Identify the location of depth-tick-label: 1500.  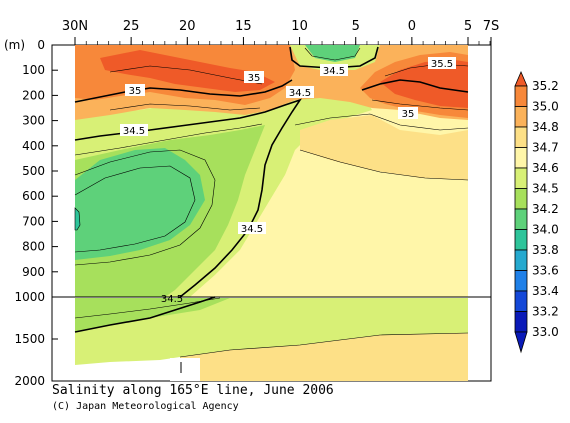
(29, 339).